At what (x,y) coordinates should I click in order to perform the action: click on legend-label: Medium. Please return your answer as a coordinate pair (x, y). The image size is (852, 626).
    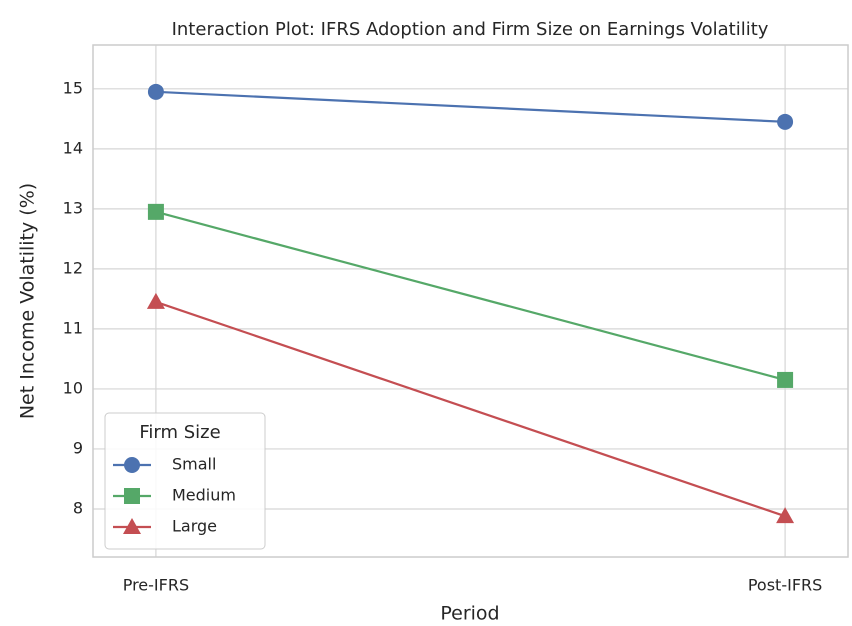
    Looking at the image, I should click on (204, 495).